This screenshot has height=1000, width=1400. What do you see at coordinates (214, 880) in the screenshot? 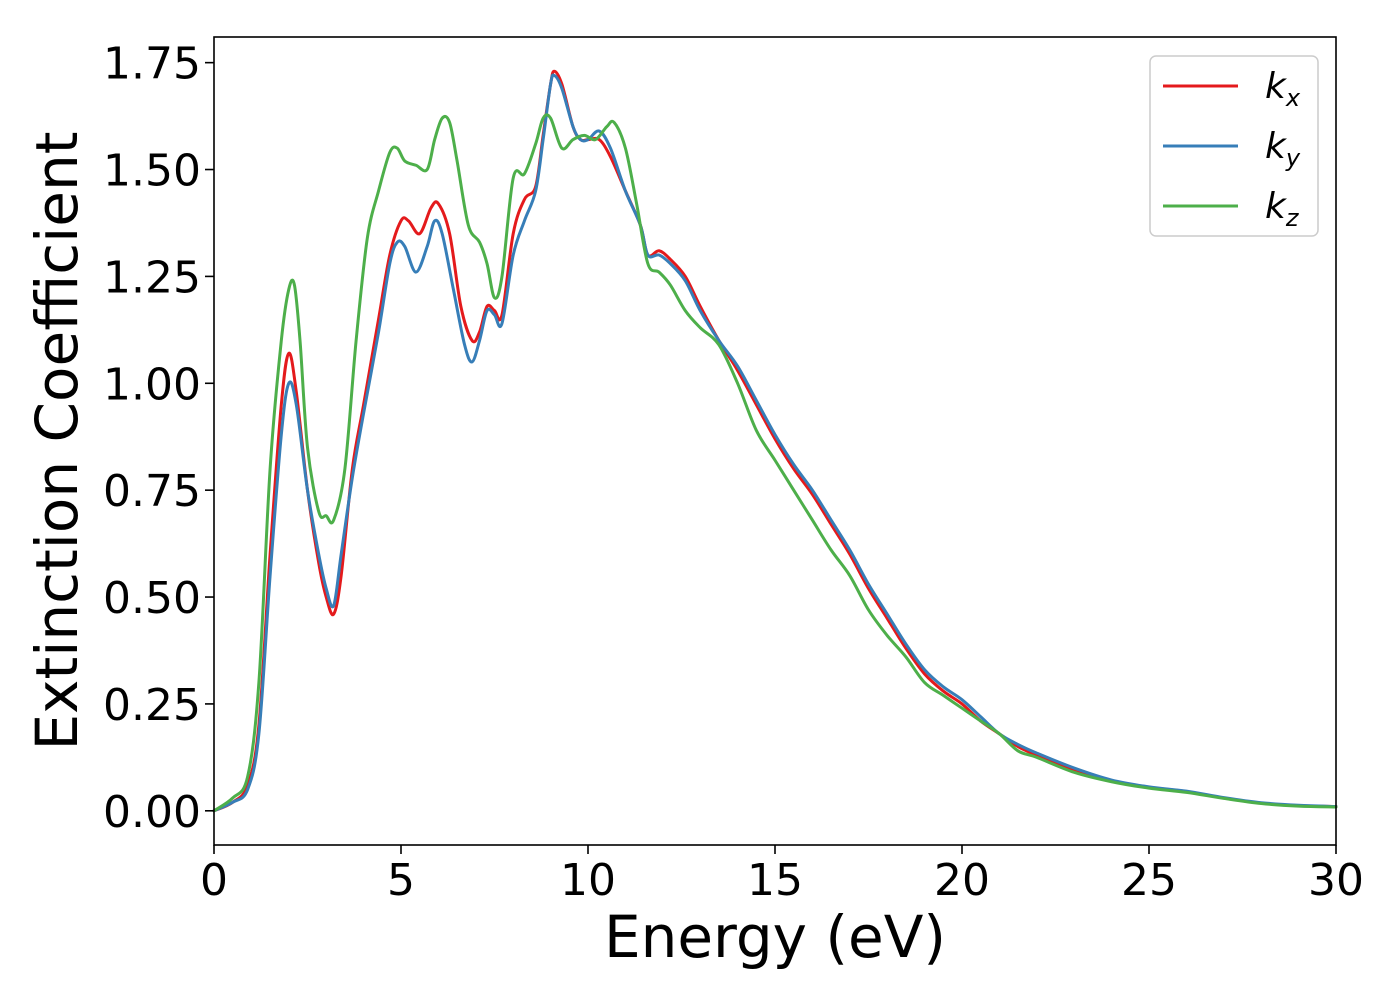
I see `x-tick-label: 0` at bounding box center [214, 880].